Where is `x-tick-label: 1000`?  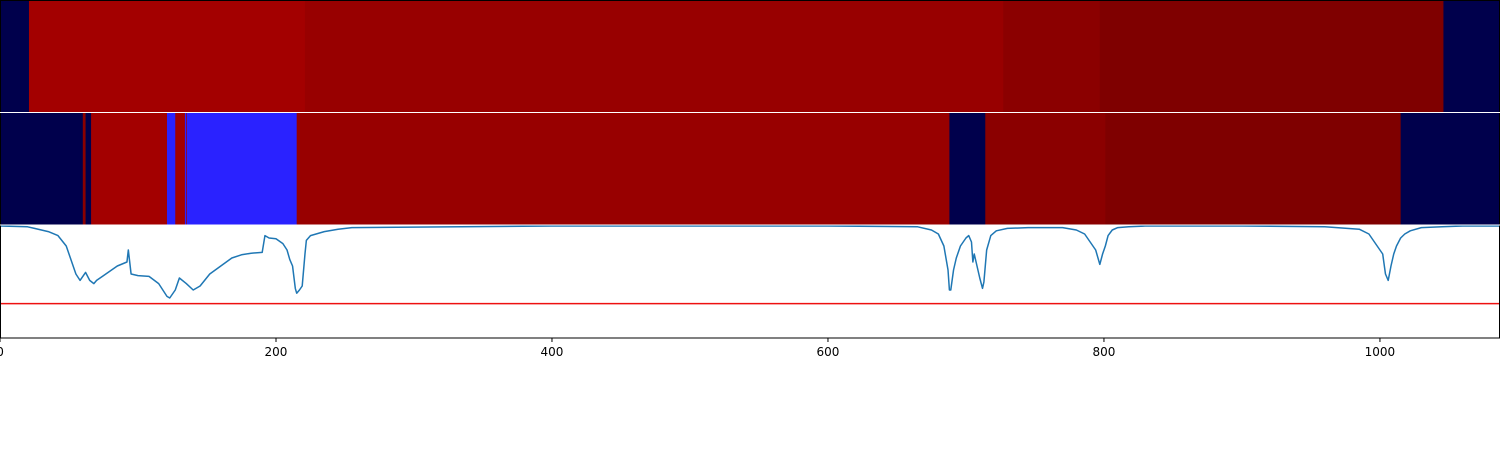
x-tick-label: 1000 is located at coordinates (1380, 352).